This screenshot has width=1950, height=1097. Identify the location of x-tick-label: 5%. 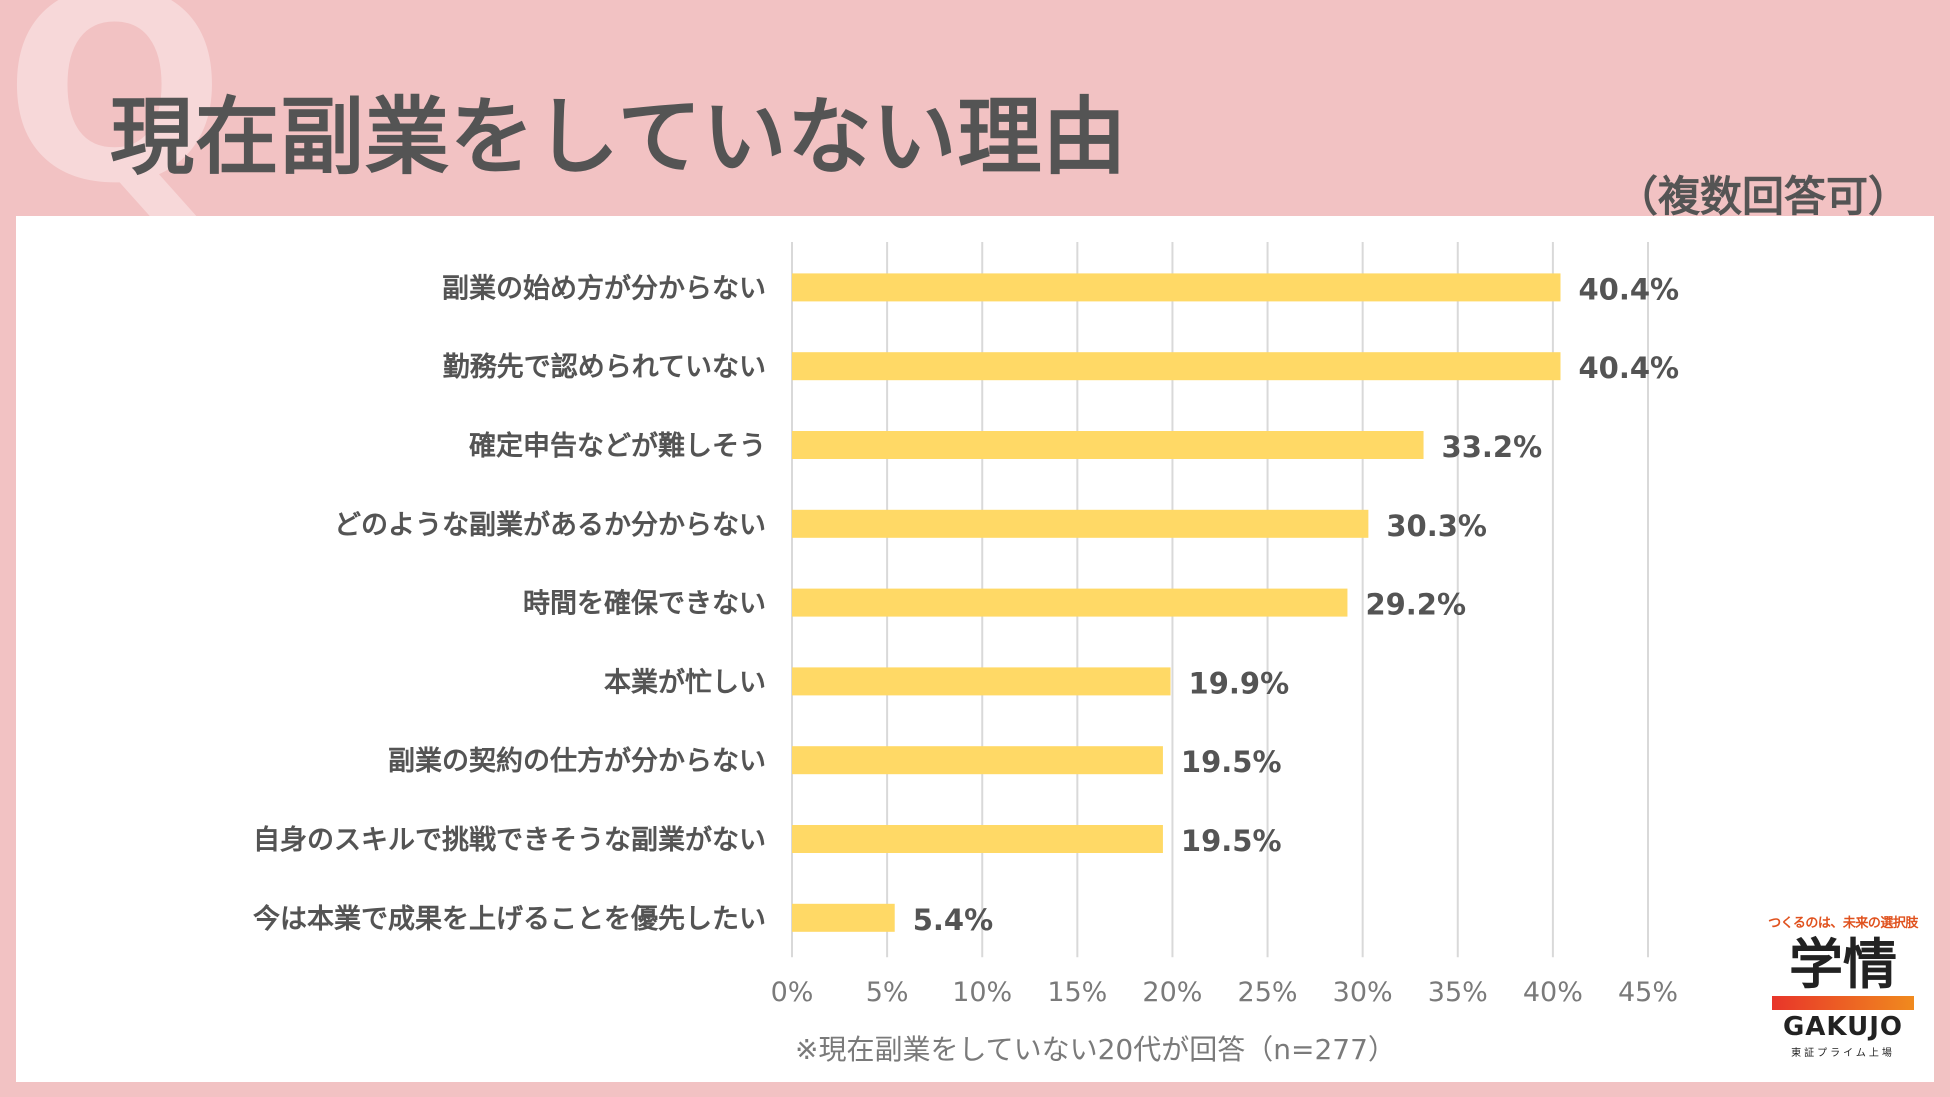
(887, 992).